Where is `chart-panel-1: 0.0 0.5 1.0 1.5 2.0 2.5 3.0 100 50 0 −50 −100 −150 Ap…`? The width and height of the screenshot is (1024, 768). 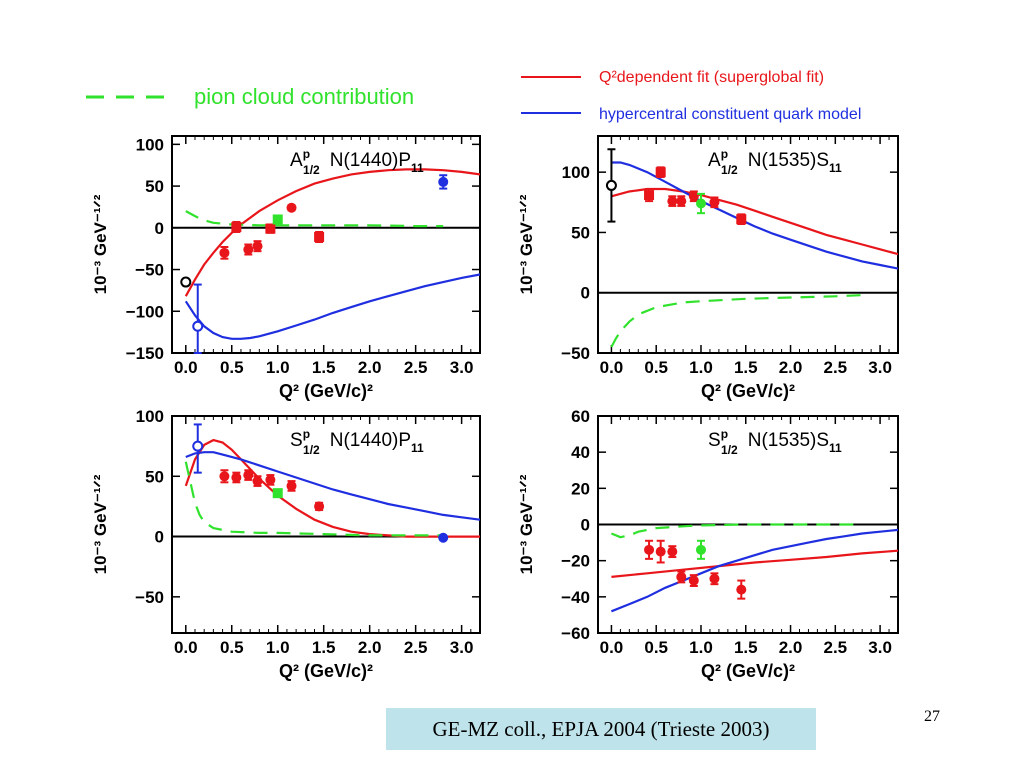 chart-panel-1: 0.0 0.5 1.0 1.5 2.0 2.5 3.0 100 50 0 −50 −100 −150 Ap… is located at coordinates (286, 268).